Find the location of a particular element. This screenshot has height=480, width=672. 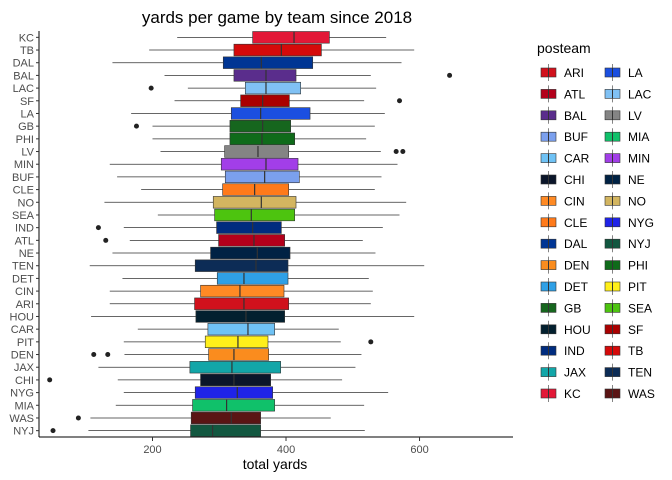

box-ind: IND is located at coordinates (199, 228).